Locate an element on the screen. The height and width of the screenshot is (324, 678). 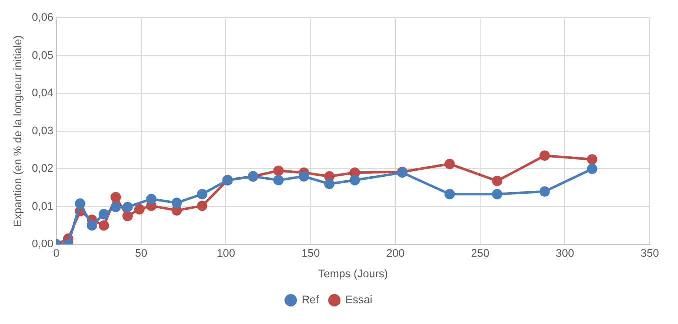
y-tick-label: 0,04 is located at coordinates (43, 94).